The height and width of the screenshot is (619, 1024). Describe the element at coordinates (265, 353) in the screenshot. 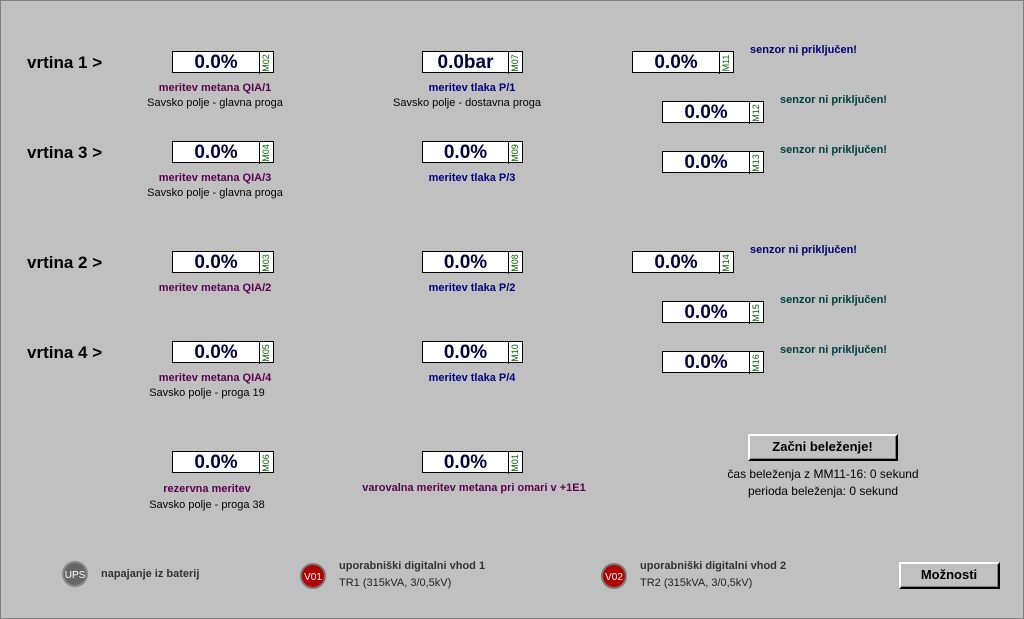

I see `field-m05-tag: M05` at that location.